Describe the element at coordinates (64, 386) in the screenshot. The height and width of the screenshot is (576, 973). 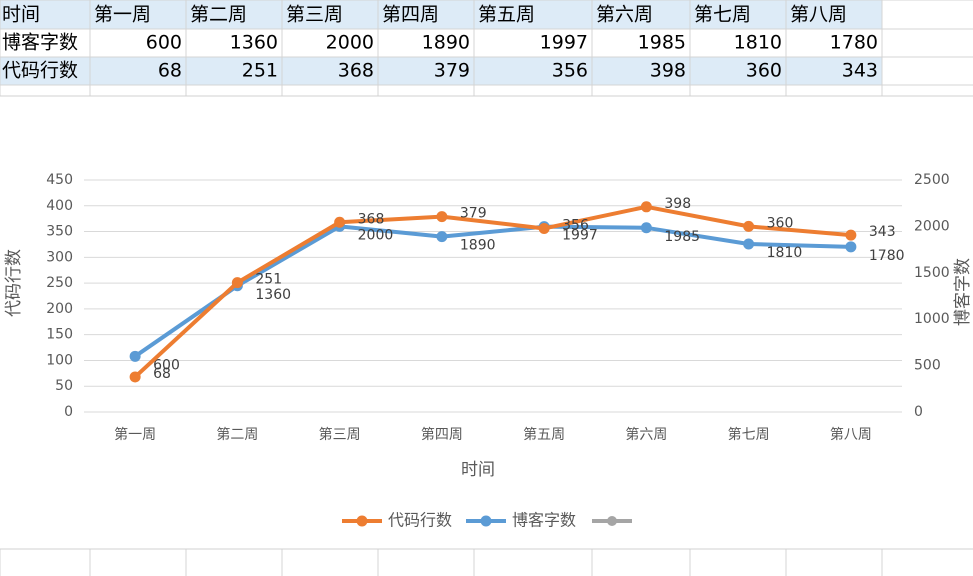
I see `y-tick-label: 50` at that location.